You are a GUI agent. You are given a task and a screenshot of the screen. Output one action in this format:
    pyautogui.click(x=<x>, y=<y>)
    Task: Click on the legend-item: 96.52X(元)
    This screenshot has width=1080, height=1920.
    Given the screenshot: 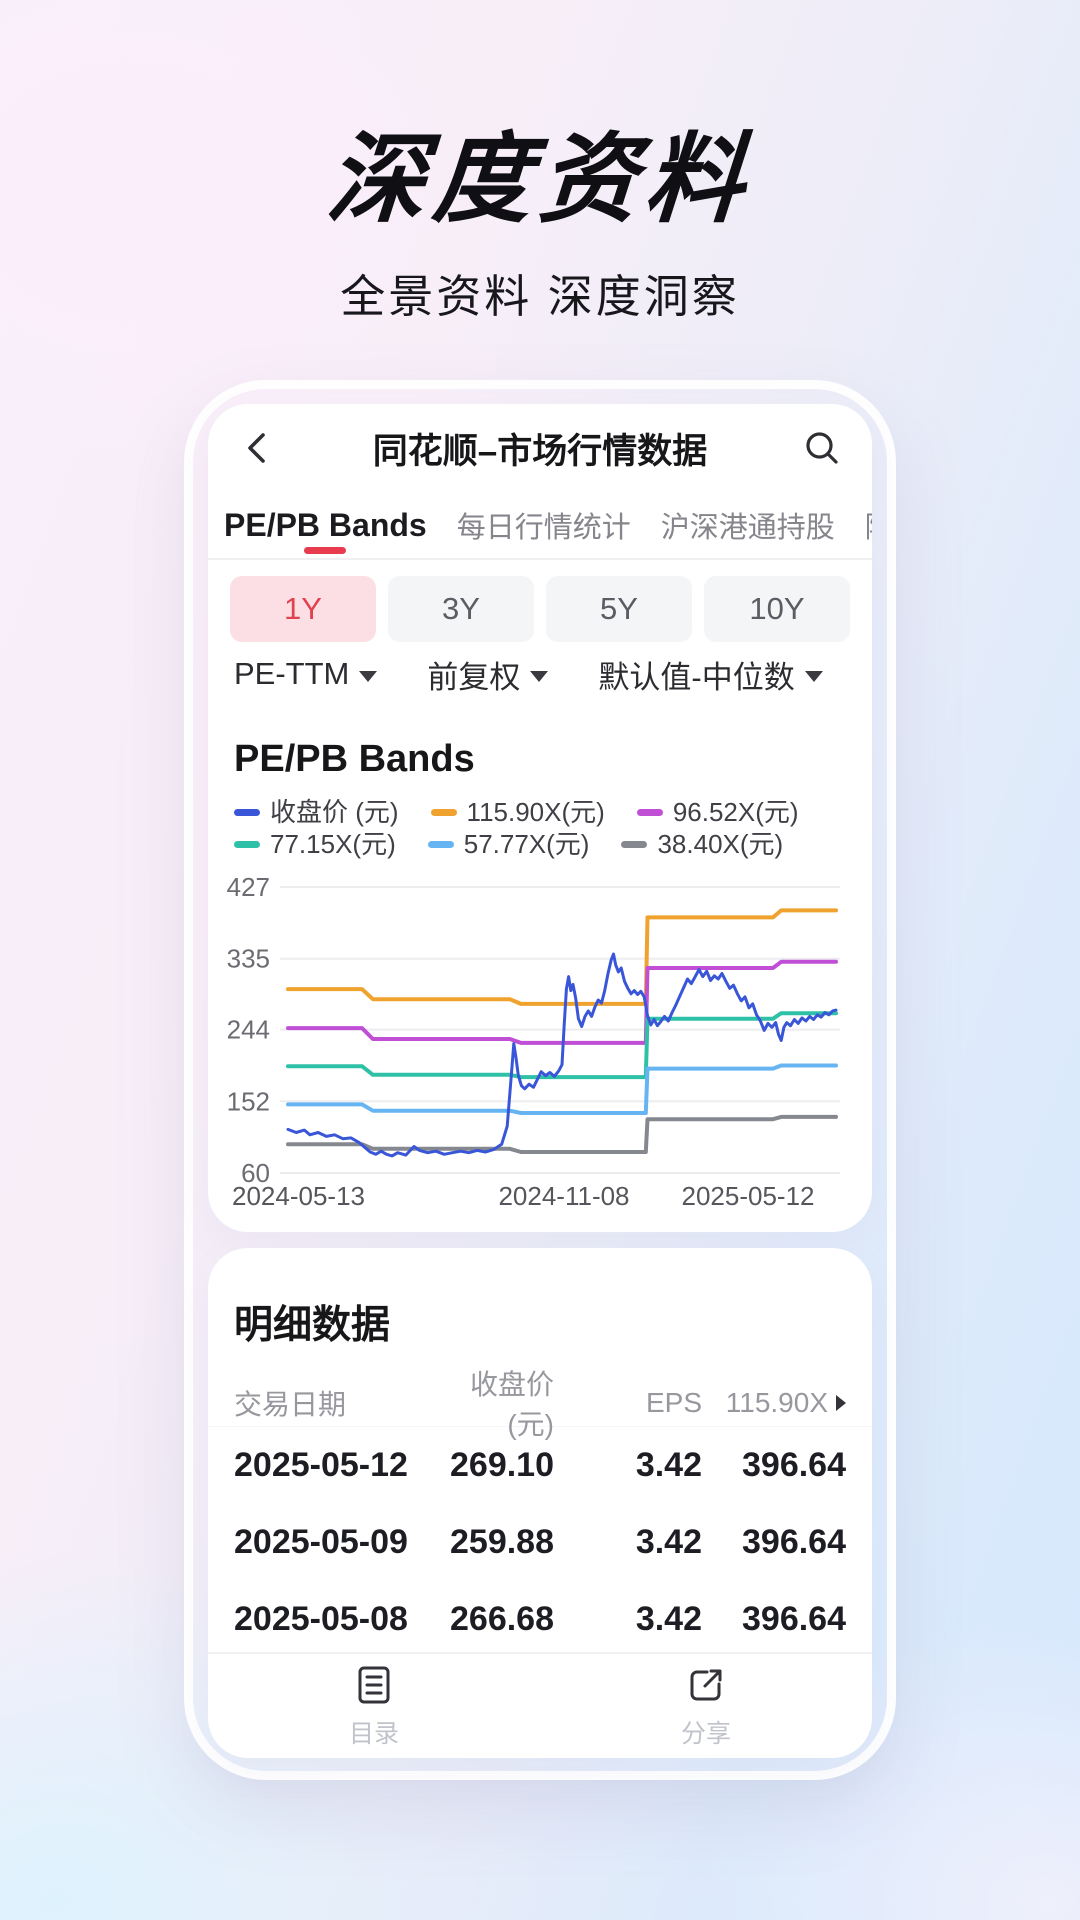 What is the action you would take?
    pyautogui.click(x=717, y=812)
    